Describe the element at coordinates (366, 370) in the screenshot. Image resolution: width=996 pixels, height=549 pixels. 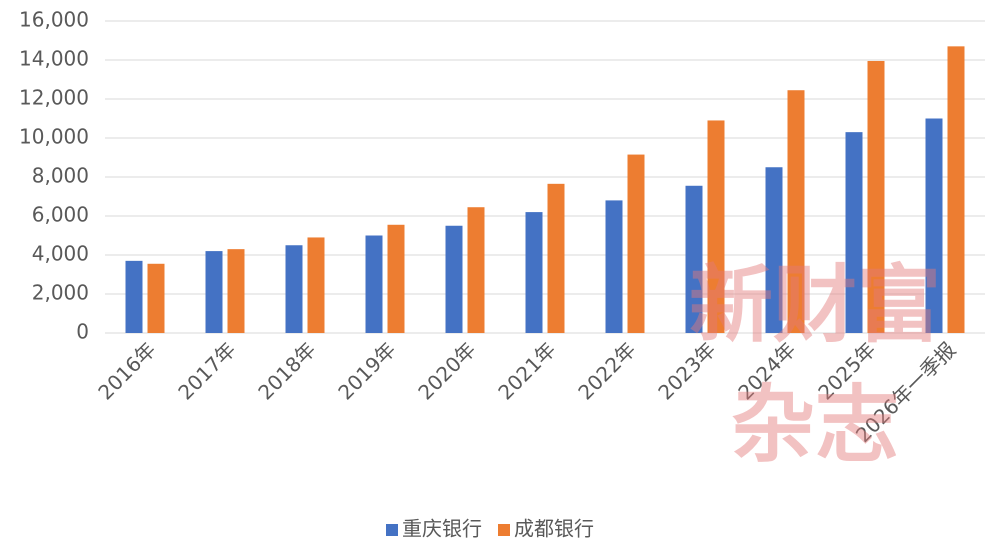
I see `x-tick-label: 2019年` at that location.